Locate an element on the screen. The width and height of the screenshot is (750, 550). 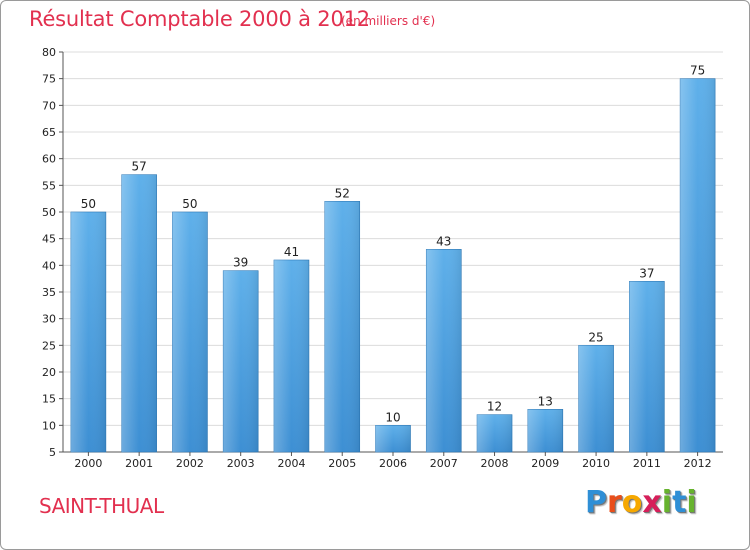
y-tick-label: 35 is located at coordinates (49, 292).